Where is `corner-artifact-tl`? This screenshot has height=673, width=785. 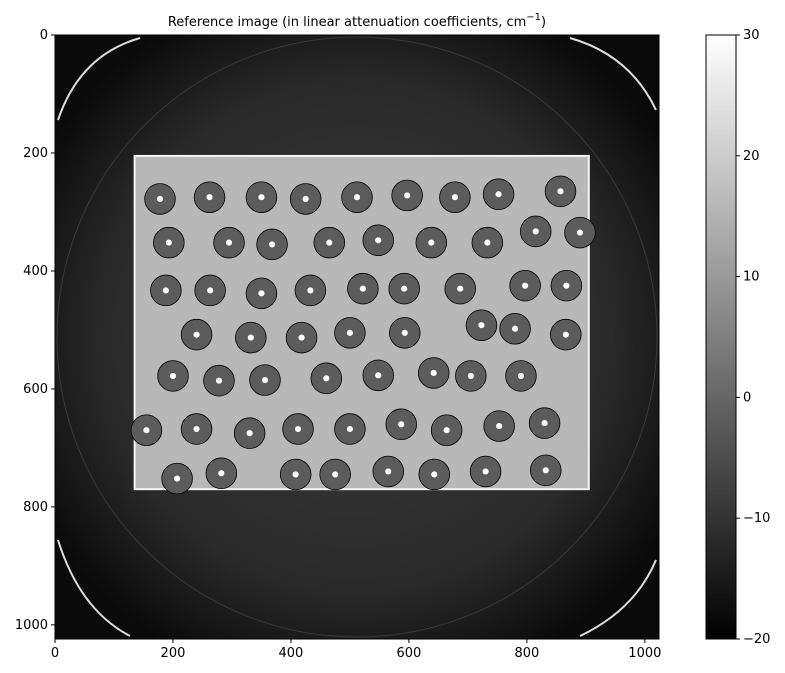 corner-artifact-tl is located at coordinates (99, 79).